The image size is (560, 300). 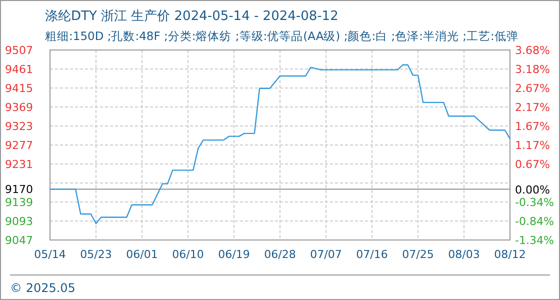 I want to click on y2-tick-label: 0.00%, so click(x=532, y=189).